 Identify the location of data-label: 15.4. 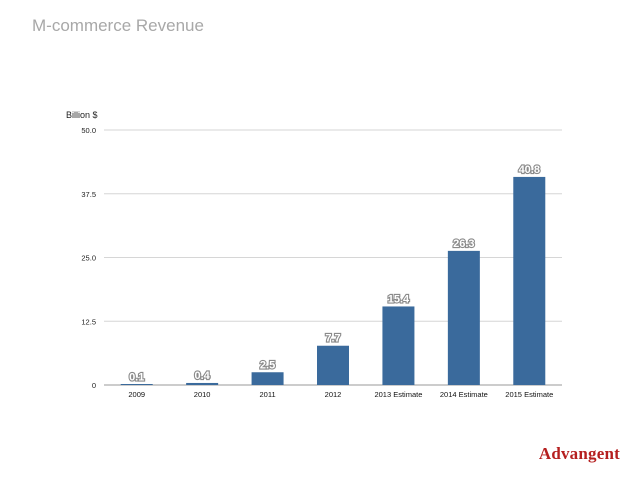
(399, 299).